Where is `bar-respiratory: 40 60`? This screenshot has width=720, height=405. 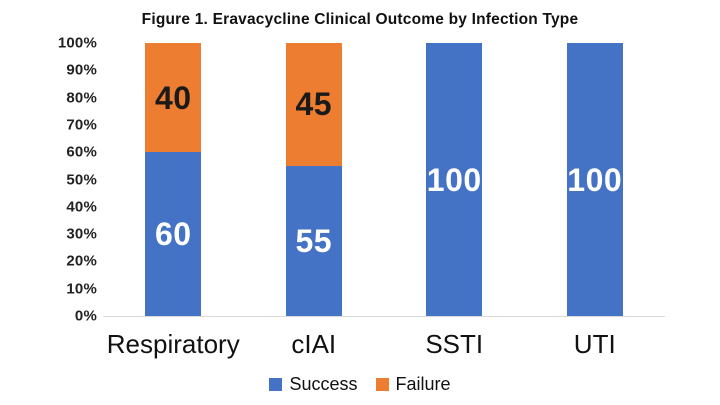
bar-respiratory: 40 60 is located at coordinates (173, 179).